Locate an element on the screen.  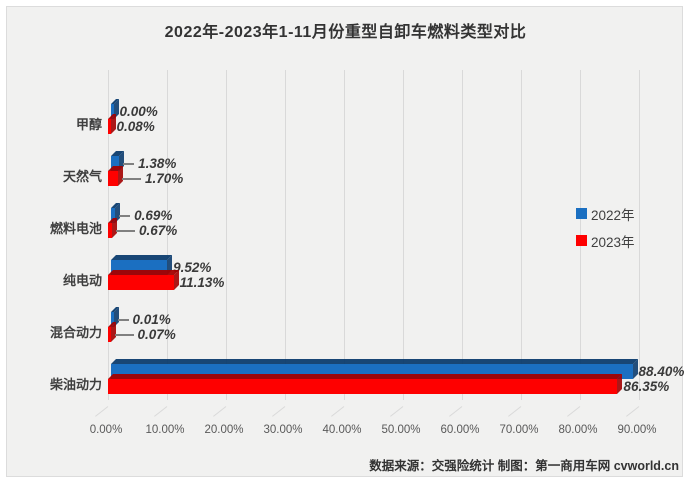
data-label-2022年: 0.01% is located at coordinates (151, 319).